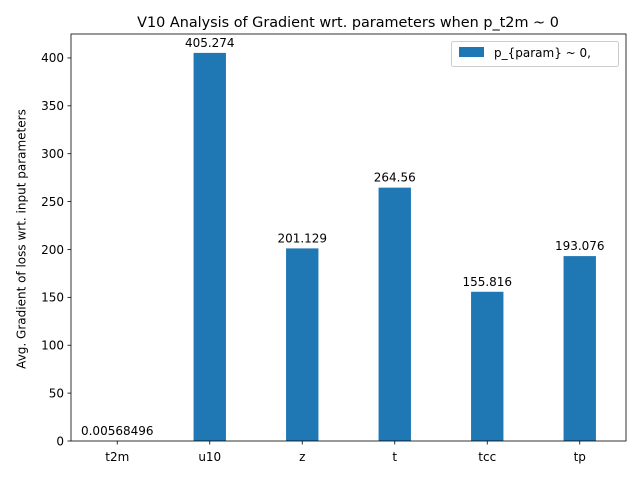 The image size is (640, 480). What do you see at coordinates (395, 178) in the screenshot?
I see `data-label-t: 264.56` at bounding box center [395, 178].